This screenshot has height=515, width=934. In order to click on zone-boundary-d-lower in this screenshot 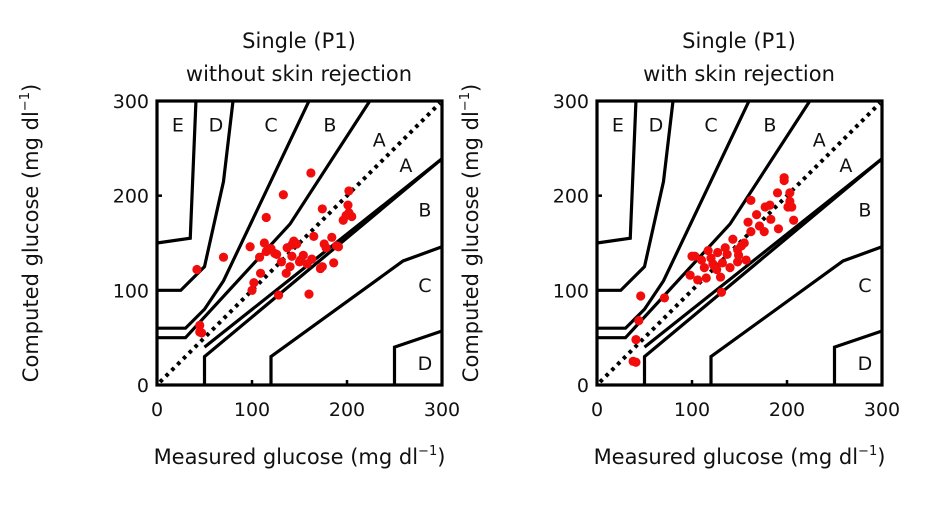, I will do `click(857, 357)`.